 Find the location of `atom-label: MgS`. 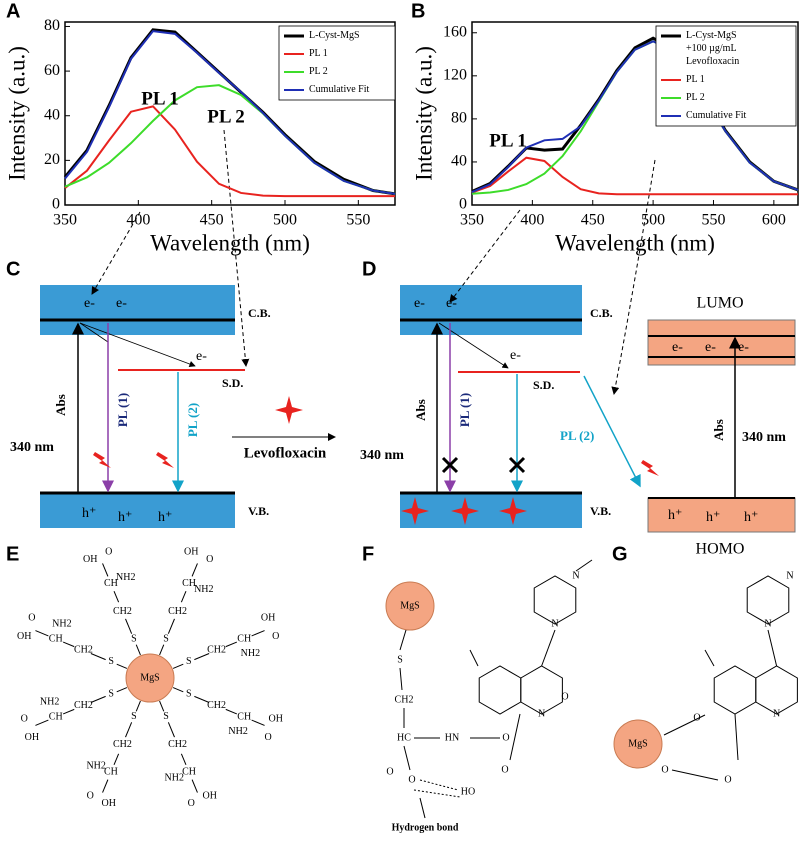

atom-label: MgS is located at coordinates (637, 743).